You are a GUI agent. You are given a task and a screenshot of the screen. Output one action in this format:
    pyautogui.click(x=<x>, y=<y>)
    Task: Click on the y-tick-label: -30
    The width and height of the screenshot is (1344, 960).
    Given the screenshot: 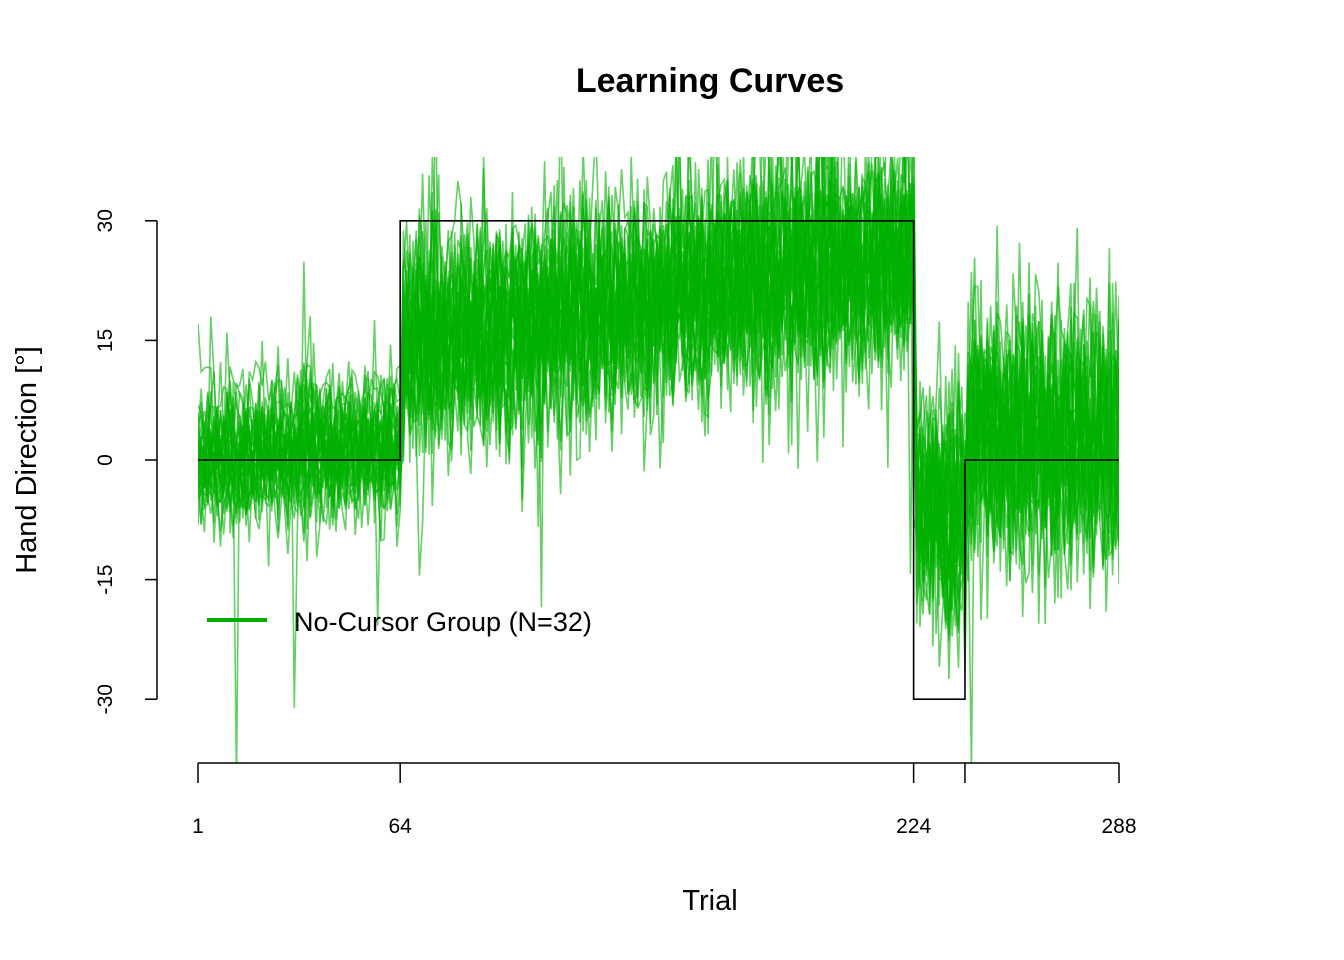 What is the action you would take?
    pyautogui.click(x=105, y=699)
    